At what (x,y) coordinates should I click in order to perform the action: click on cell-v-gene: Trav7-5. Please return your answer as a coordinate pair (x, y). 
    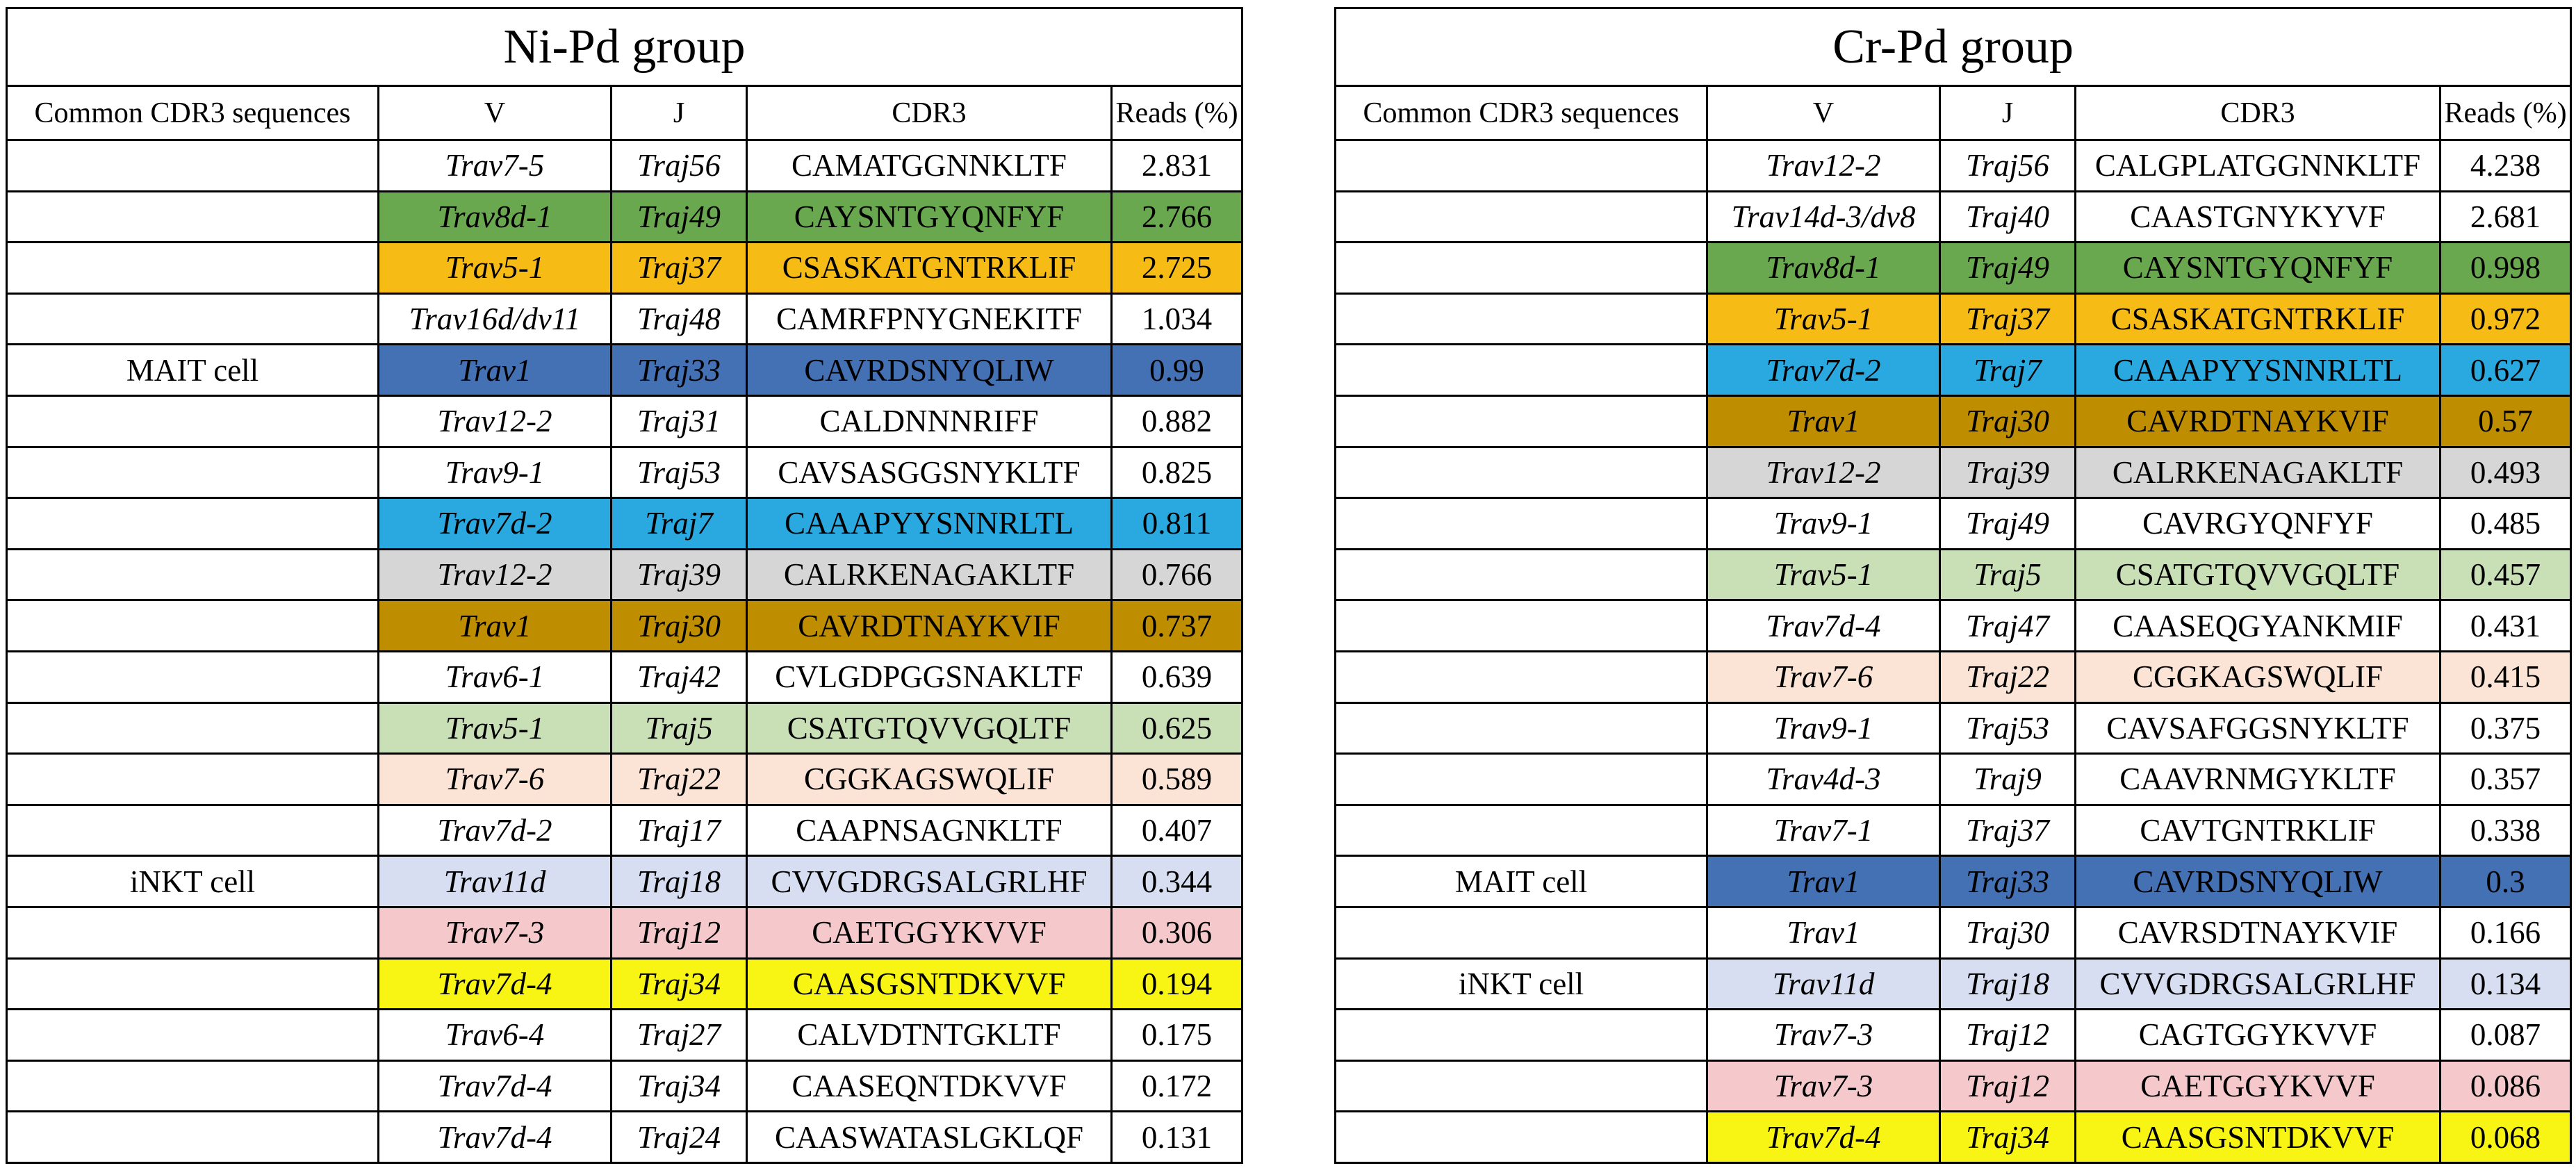
    Looking at the image, I should click on (494, 165).